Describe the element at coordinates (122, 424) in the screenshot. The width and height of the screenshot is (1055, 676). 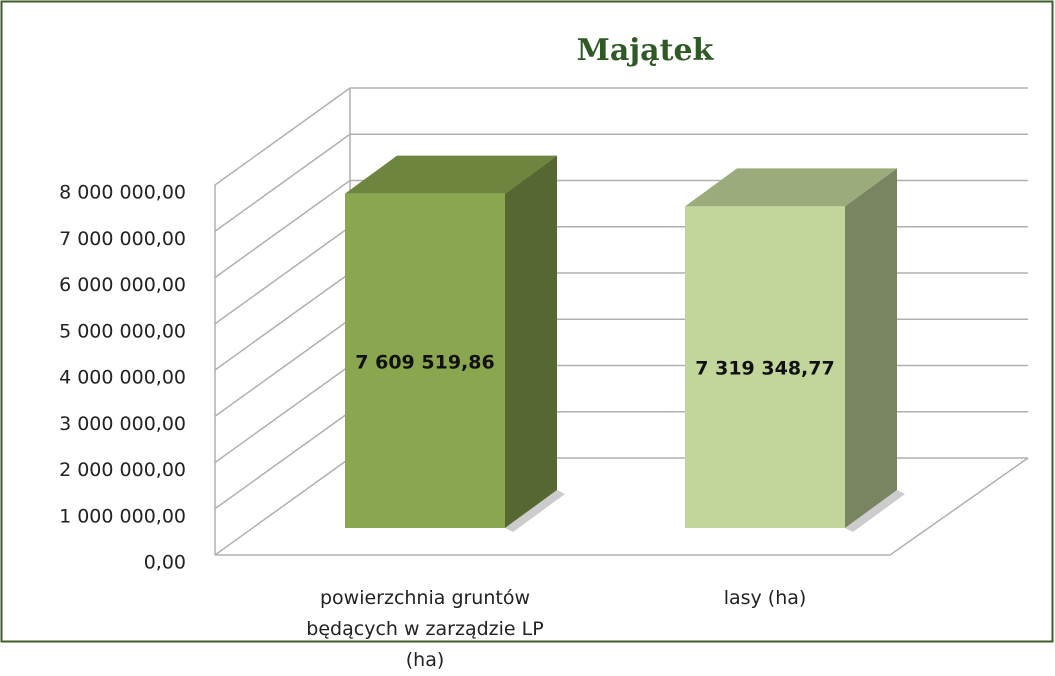
I see `y-tick-label: 3 000 000,00` at that location.